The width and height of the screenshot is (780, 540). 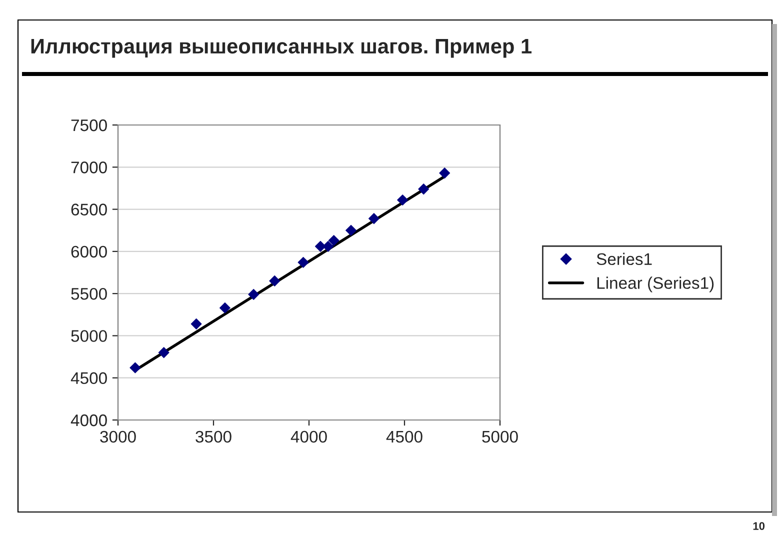 I want to click on legend-label: Series1, so click(x=624, y=259).